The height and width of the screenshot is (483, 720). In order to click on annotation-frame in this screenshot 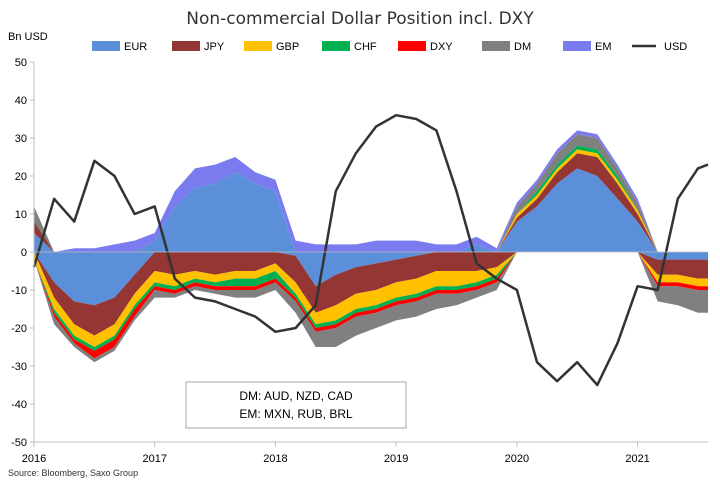, I will do `click(296, 405)`.